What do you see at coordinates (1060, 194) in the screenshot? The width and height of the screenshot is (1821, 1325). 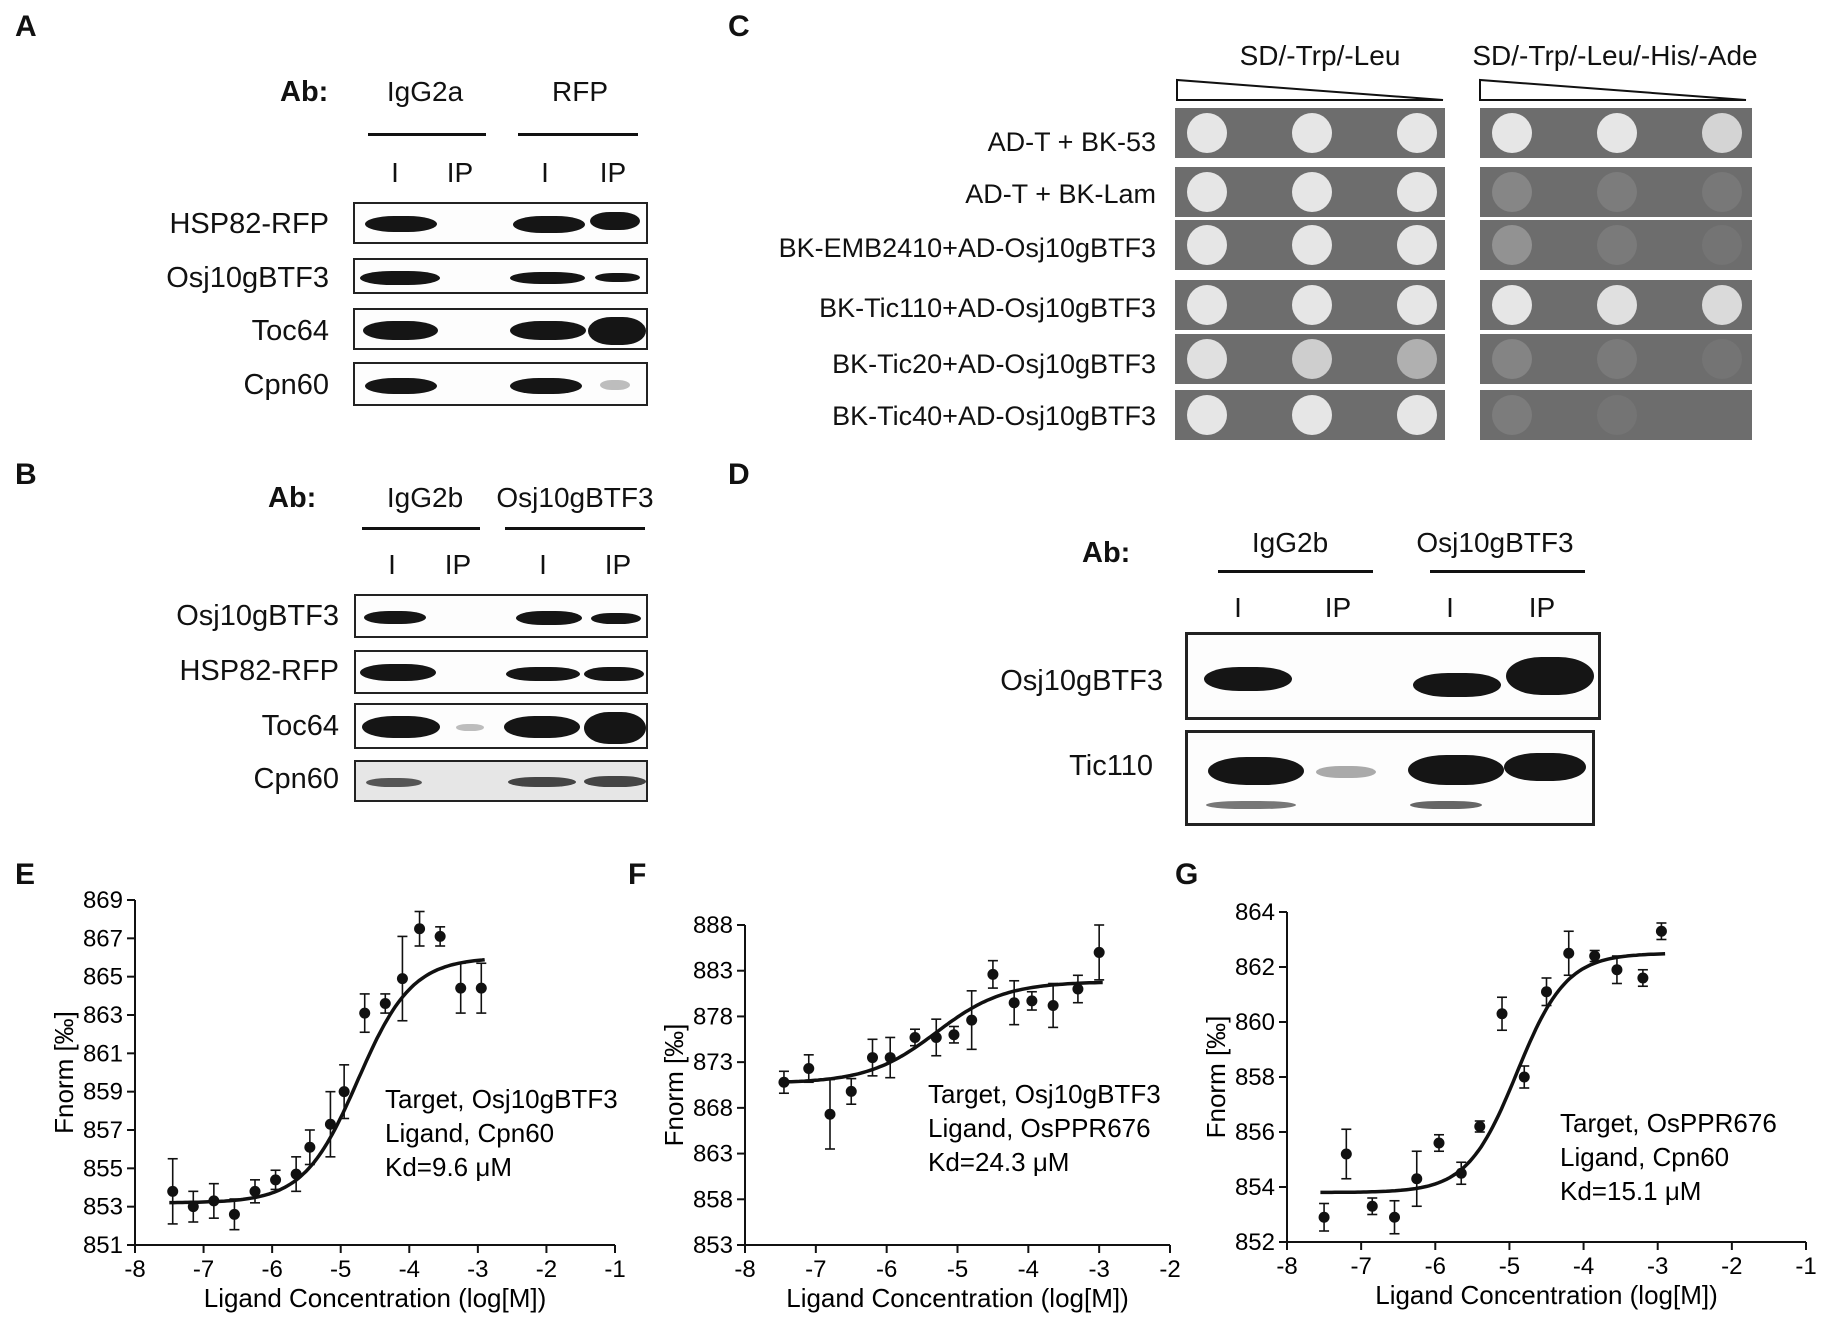 I see `panel-c-row-label-2: AD-T + BK-Lam` at bounding box center [1060, 194].